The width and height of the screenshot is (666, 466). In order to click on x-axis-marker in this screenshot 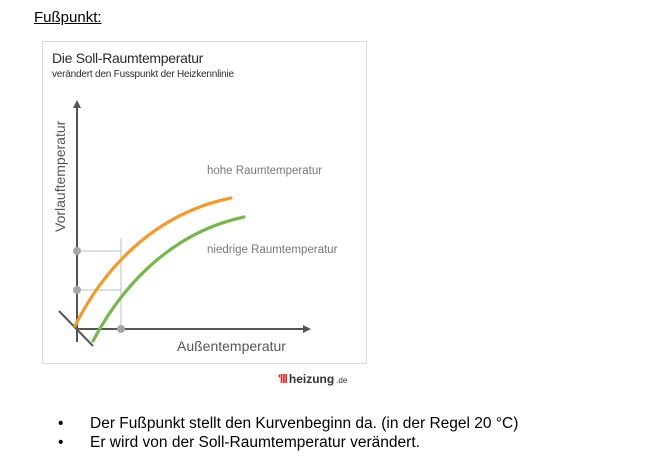, I will do `click(121, 329)`.